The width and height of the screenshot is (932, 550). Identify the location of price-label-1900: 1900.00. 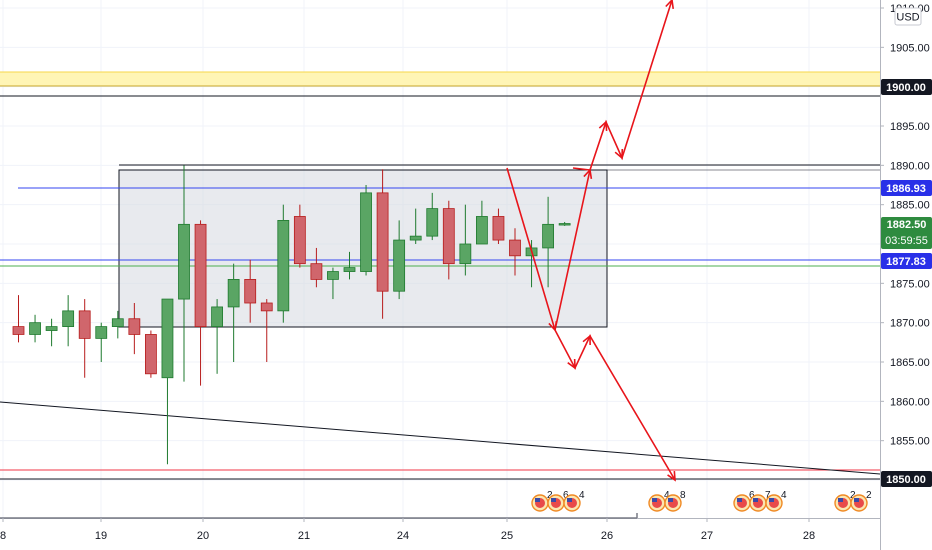
(906, 87).